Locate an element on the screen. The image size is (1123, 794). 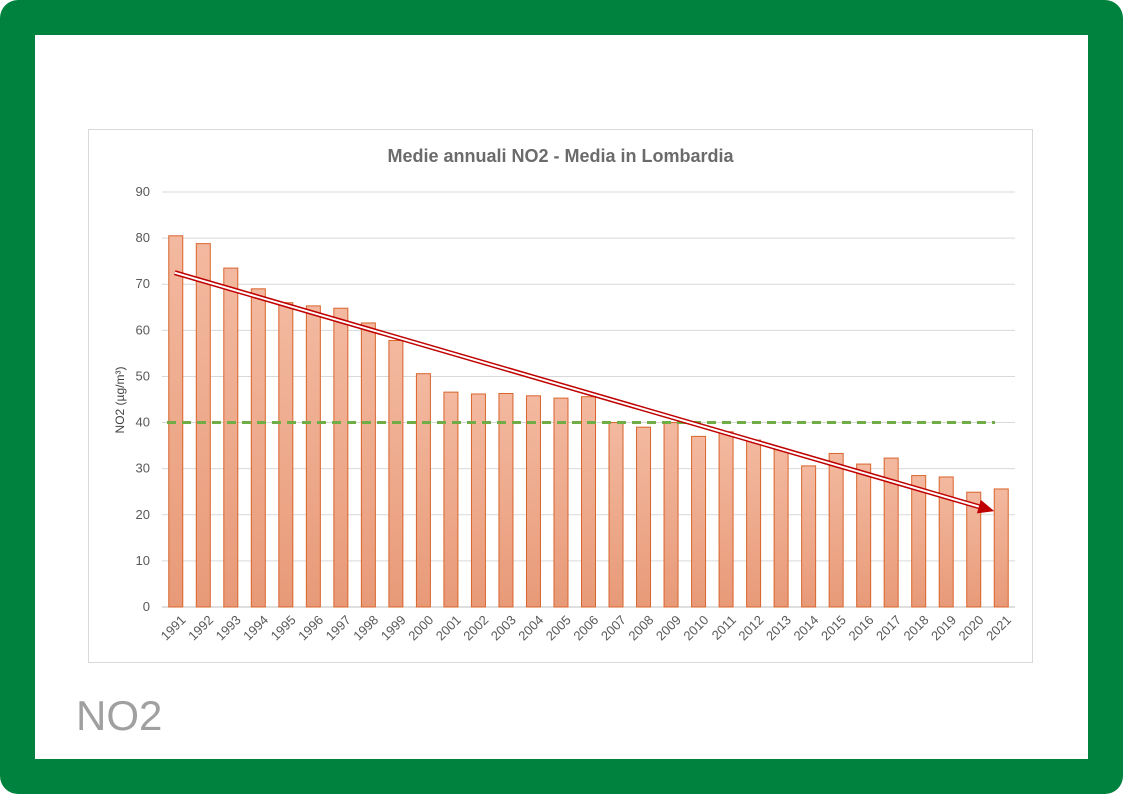
x-tick-label: 2008 is located at coordinates (640, 627).